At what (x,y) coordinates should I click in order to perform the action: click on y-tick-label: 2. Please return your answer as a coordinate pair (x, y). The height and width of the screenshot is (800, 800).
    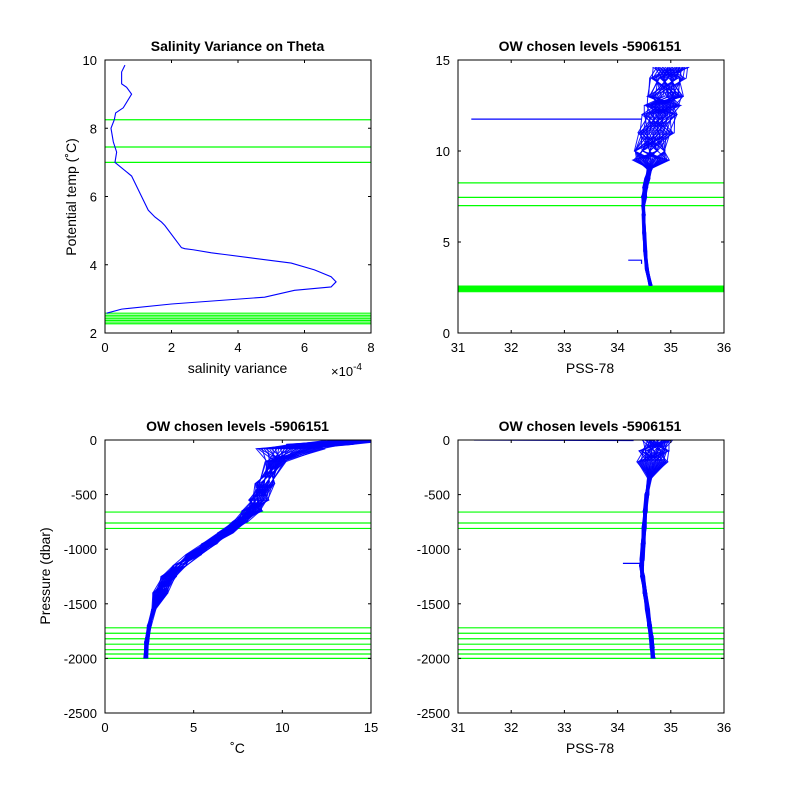
    Looking at the image, I should click on (93, 333).